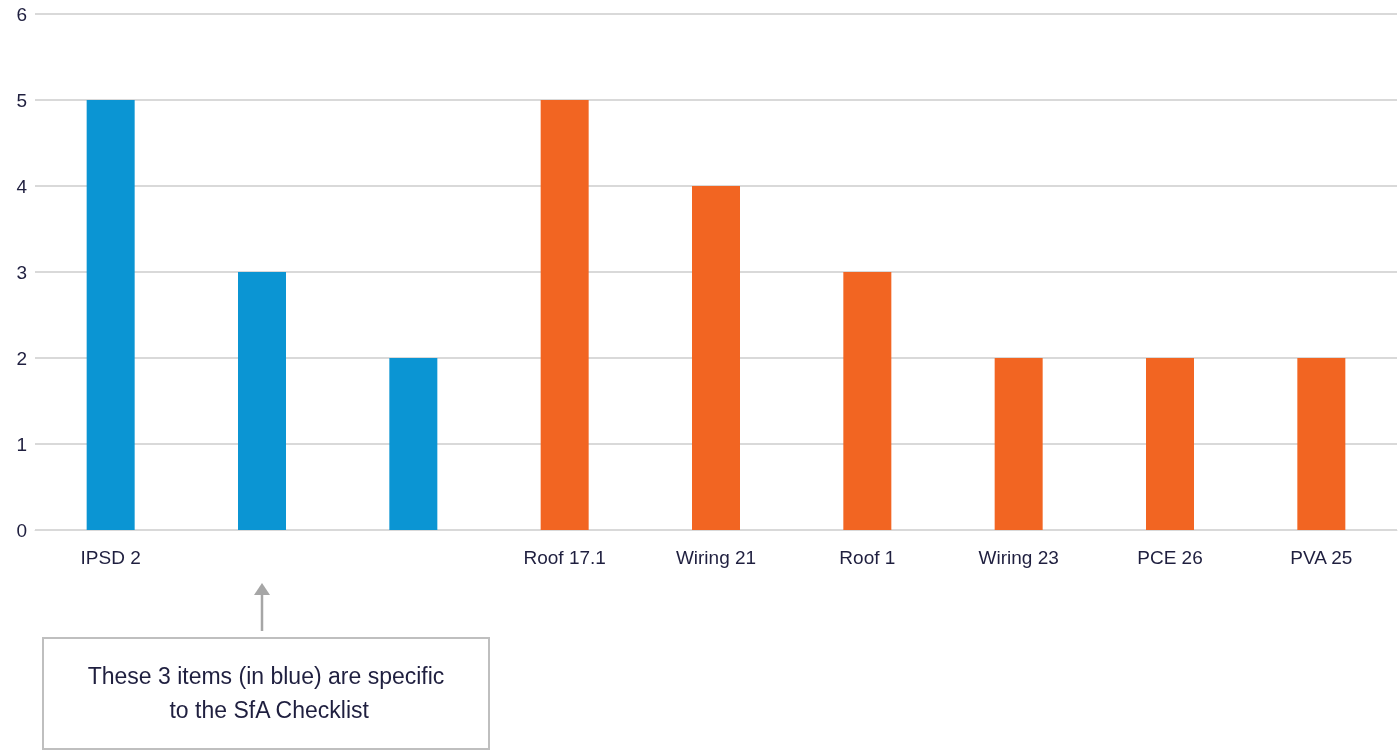  I want to click on y-tick-label: 4, so click(22, 186).